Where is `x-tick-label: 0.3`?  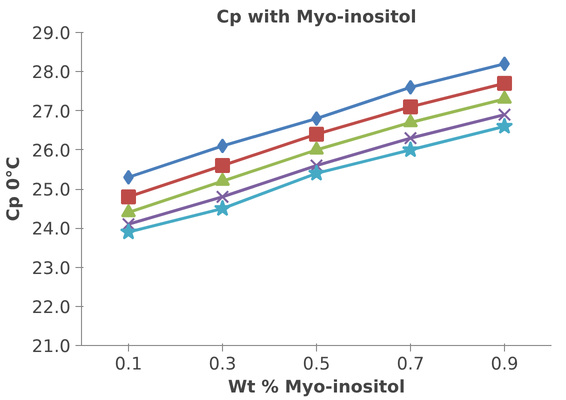 x-tick-label: 0.3 is located at coordinates (222, 364).